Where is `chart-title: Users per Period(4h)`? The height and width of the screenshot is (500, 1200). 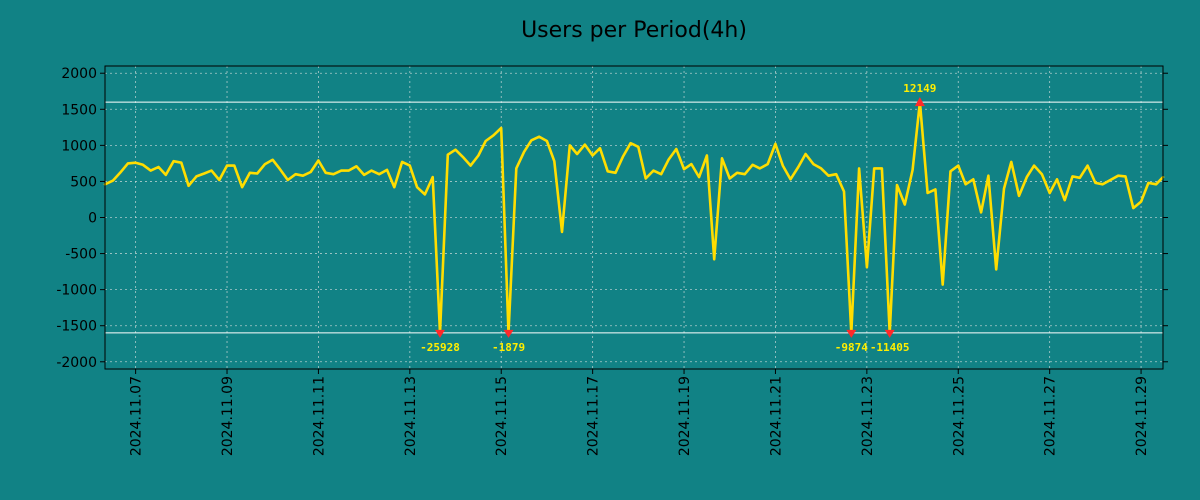
chart-title: Users per Period(4h) is located at coordinates (634, 30).